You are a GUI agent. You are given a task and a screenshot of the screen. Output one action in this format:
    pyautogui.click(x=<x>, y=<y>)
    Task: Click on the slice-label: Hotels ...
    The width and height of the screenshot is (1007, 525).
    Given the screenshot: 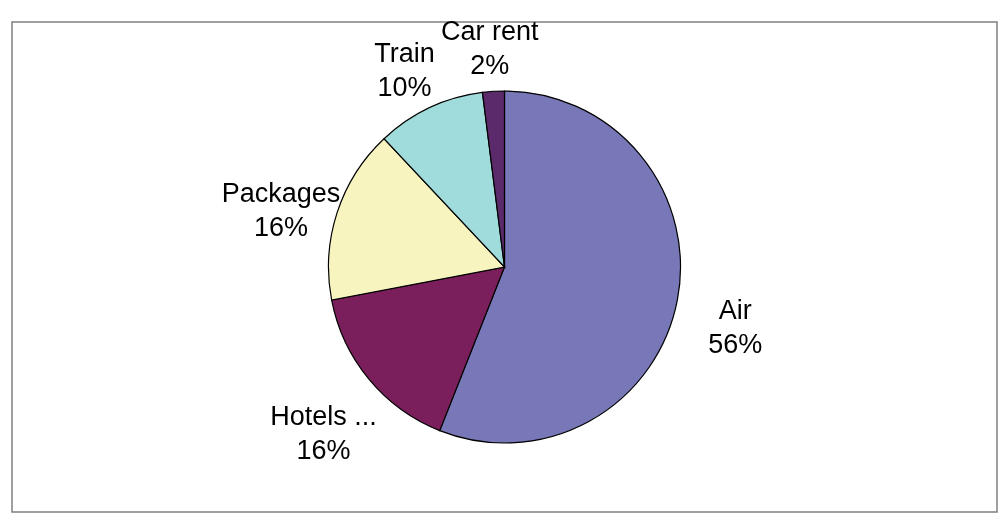 What is the action you would take?
    pyautogui.click(x=323, y=415)
    